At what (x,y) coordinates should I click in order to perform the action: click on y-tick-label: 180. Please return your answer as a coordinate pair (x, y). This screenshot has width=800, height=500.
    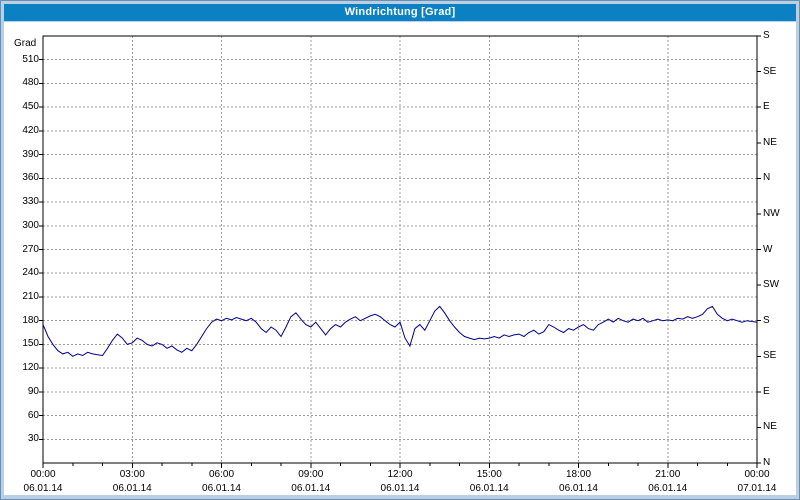
    Looking at the image, I should click on (30, 320).